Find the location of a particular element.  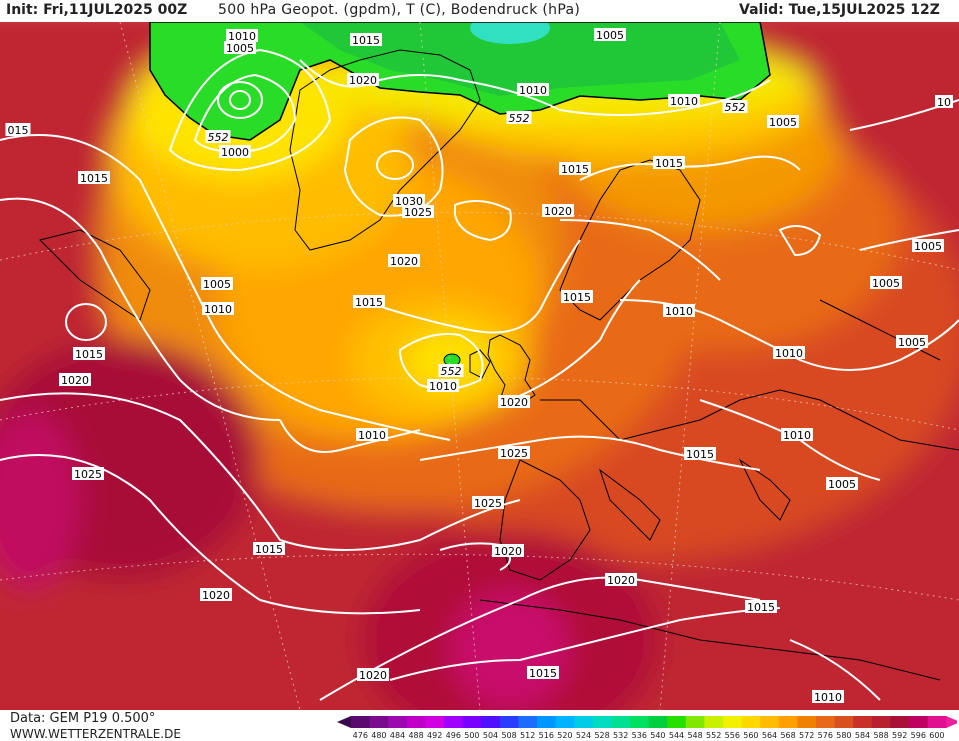

scale-tick-label: 492 is located at coordinates (434, 735).